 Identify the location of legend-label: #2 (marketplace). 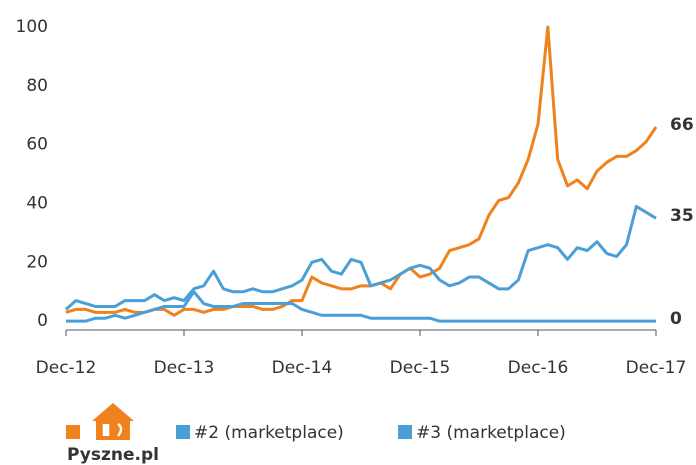
(269, 433).